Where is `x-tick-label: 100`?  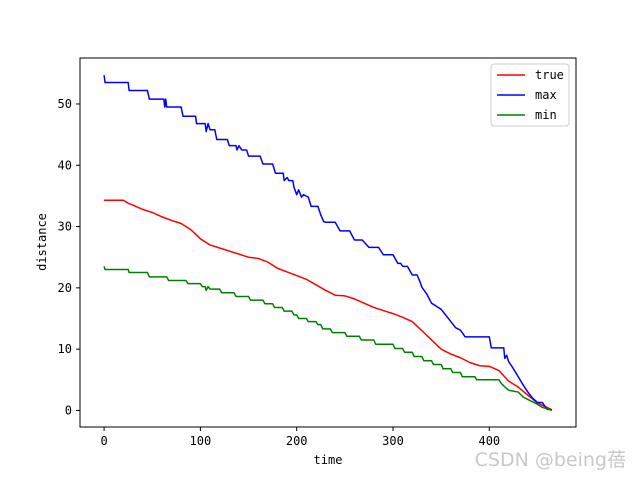 x-tick-label: 100 is located at coordinates (201, 441).